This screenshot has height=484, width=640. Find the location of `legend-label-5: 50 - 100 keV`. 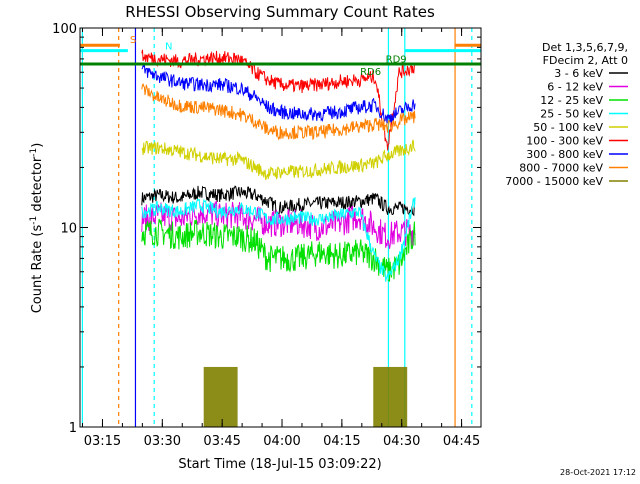

legend-label-5: 50 - 100 keV is located at coordinates (568, 127).